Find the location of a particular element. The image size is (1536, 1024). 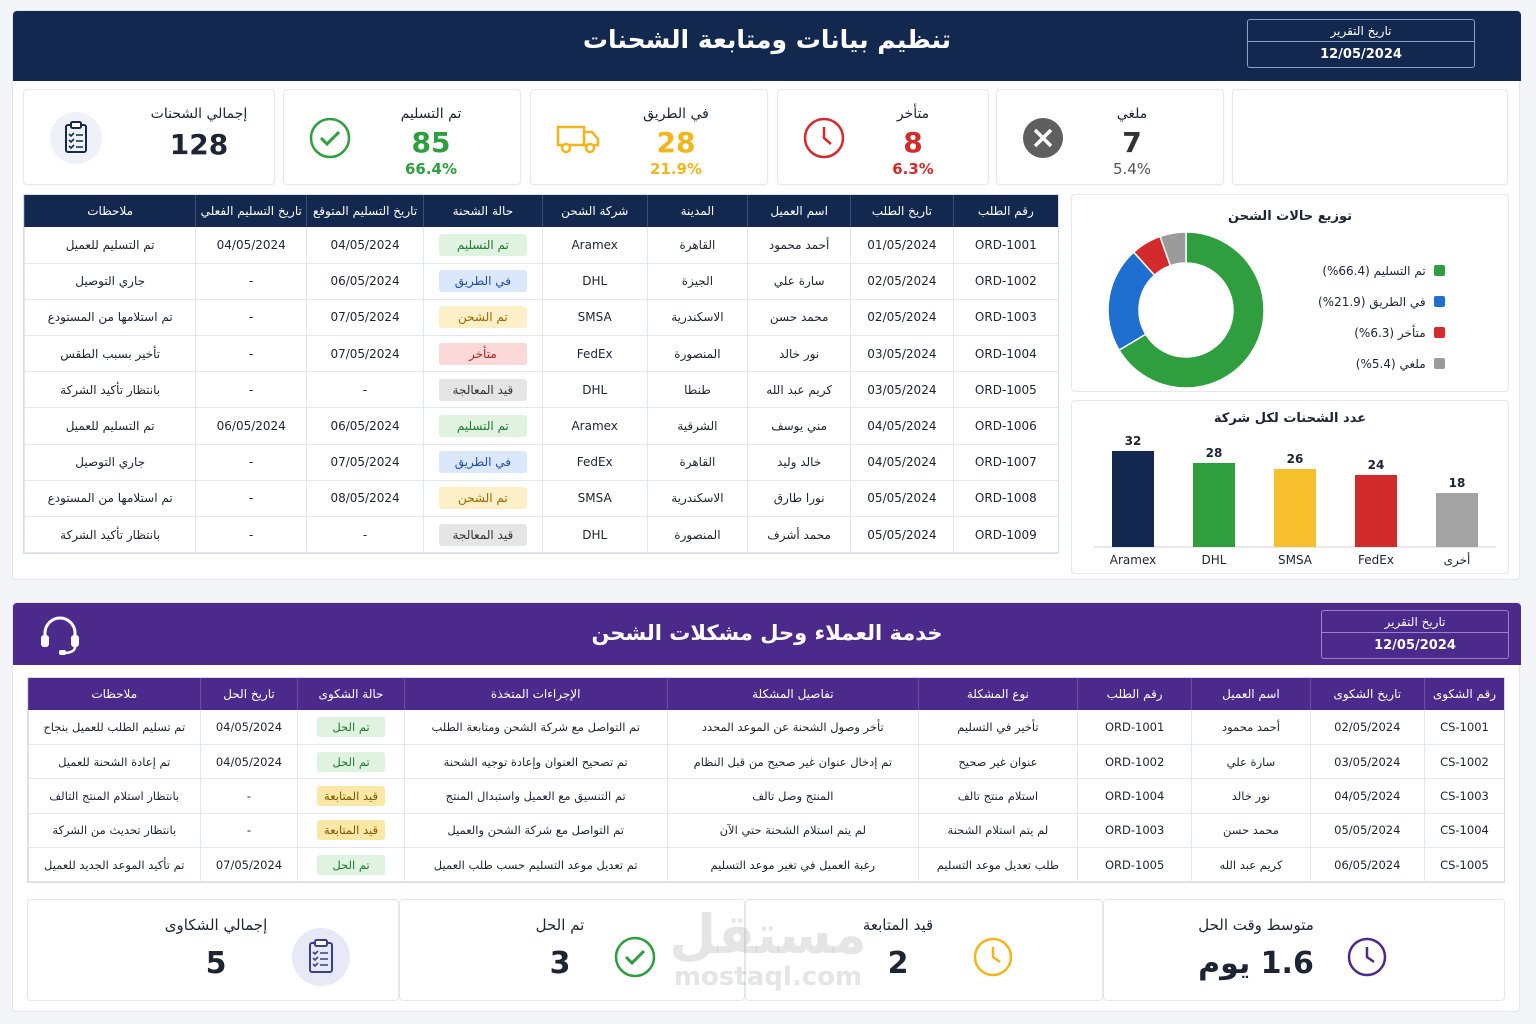

shipment-col-header: تاريخ الطلب is located at coordinates (902, 211).